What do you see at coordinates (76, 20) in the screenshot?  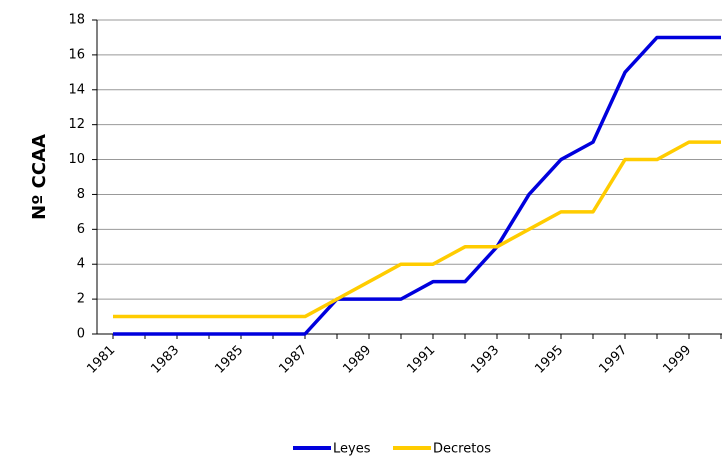 I see `y-tick-label: 18` at bounding box center [76, 20].